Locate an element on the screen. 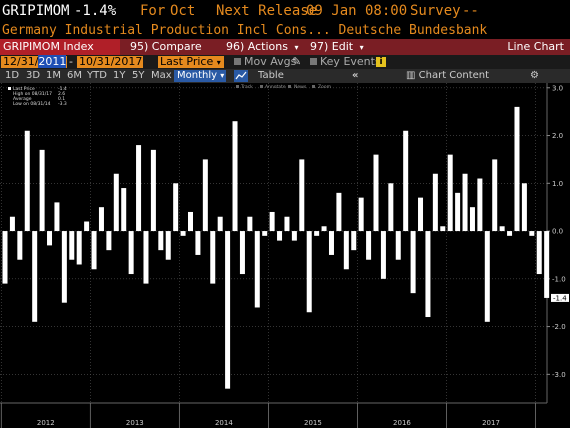  frequency-label: Monthly is located at coordinates (197, 75).